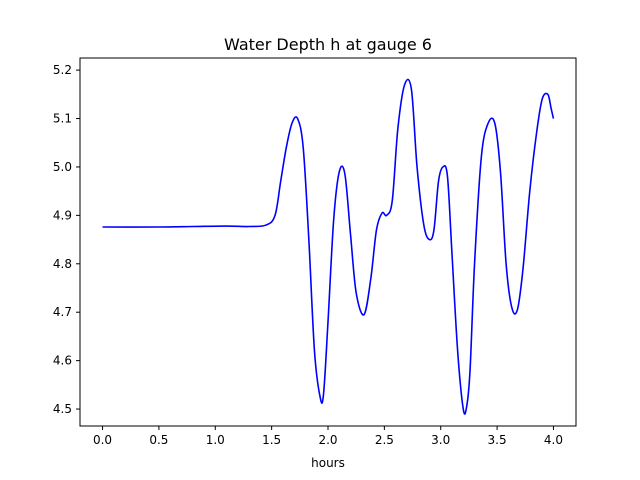 This screenshot has width=640, height=480. I want to click on x-tick-label: 4.0, so click(553, 440).